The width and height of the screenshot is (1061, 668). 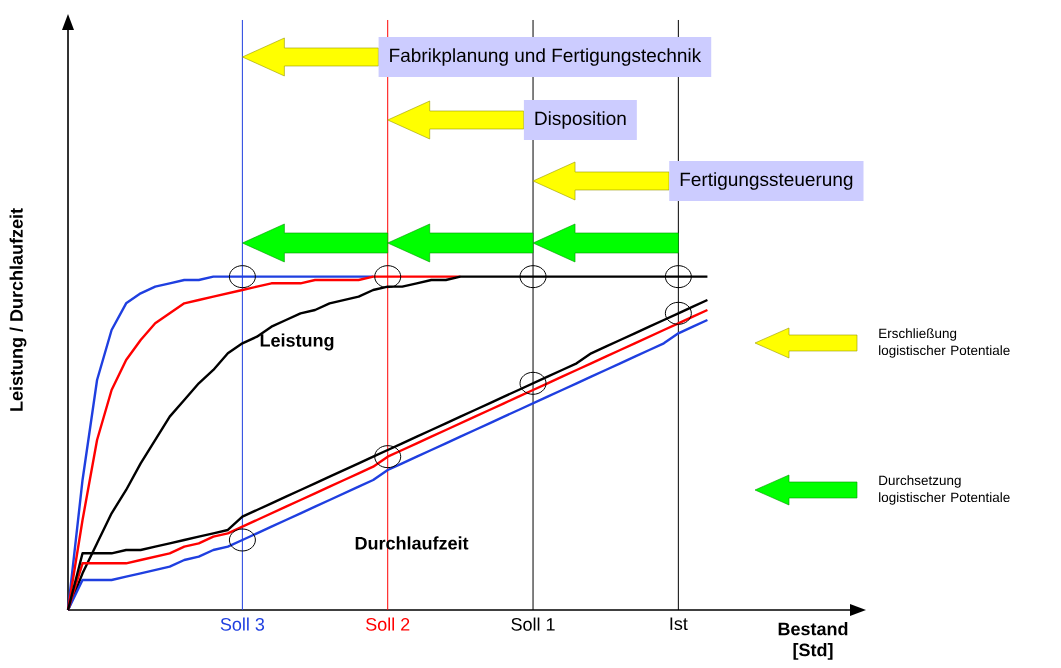 What do you see at coordinates (766, 181) in the screenshot?
I see `text: Fertigungssteuerung` at bounding box center [766, 181].